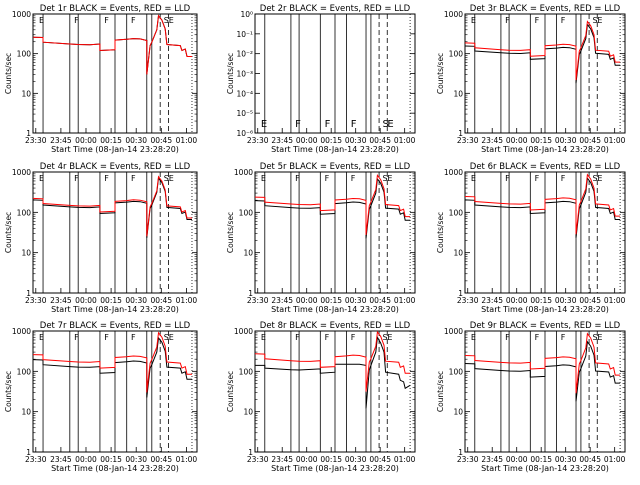  I want to click on y-tick-label: 10⁻⁴, so click(244, 93).